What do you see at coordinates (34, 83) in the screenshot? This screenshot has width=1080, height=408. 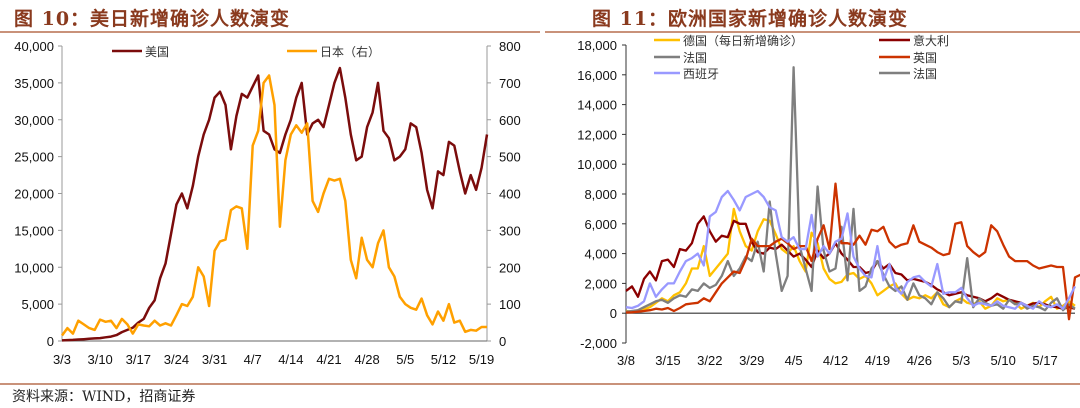 I see `y-tick-label: 35,000` at bounding box center [34, 83].